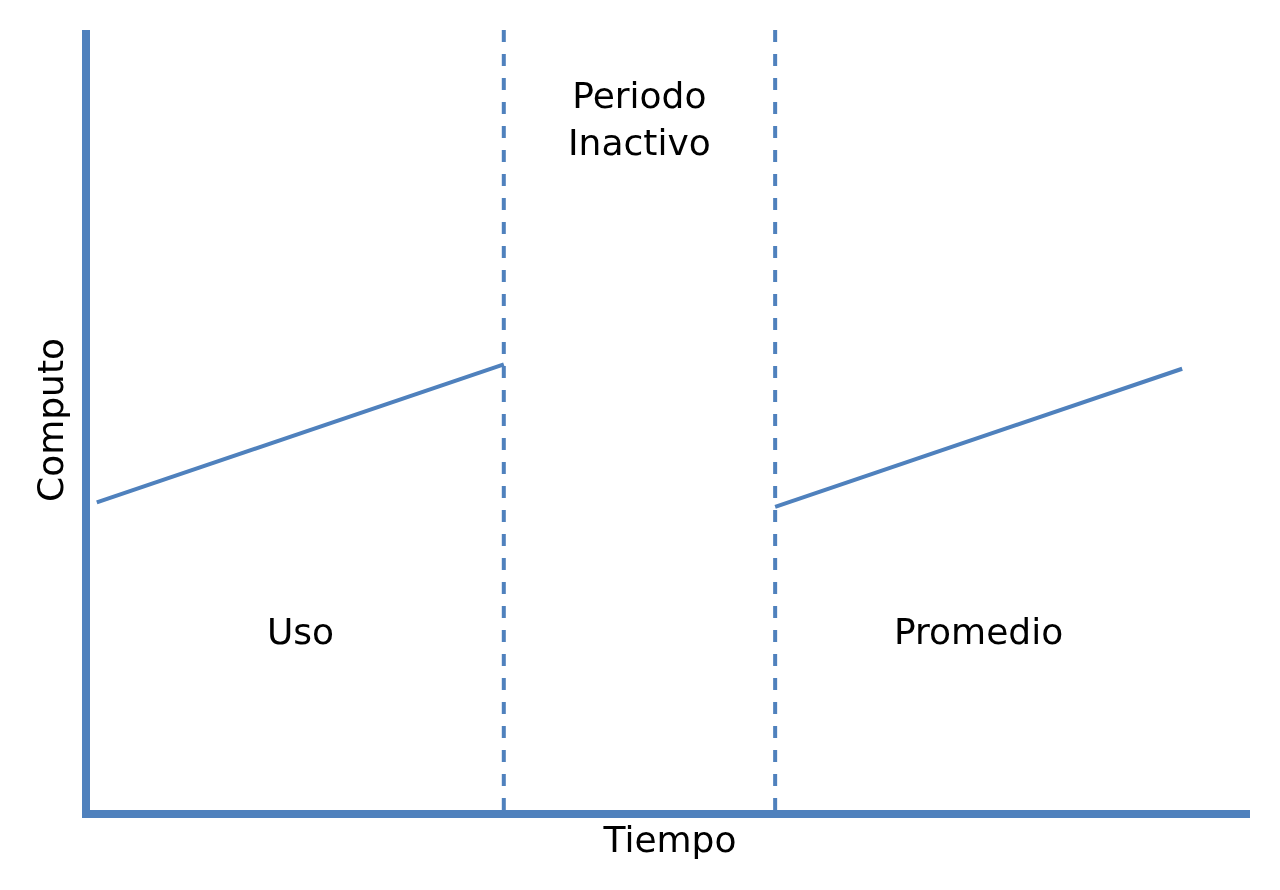 The height and width of the screenshot is (890, 1280). Describe the element at coordinates (669, 839) in the screenshot. I see `x-axis-title: Tiempo` at that location.